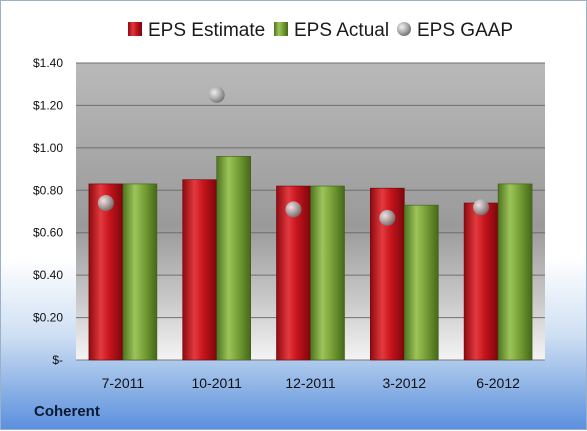  I want to click on x-tick-label: 7-2011, so click(123, 383).